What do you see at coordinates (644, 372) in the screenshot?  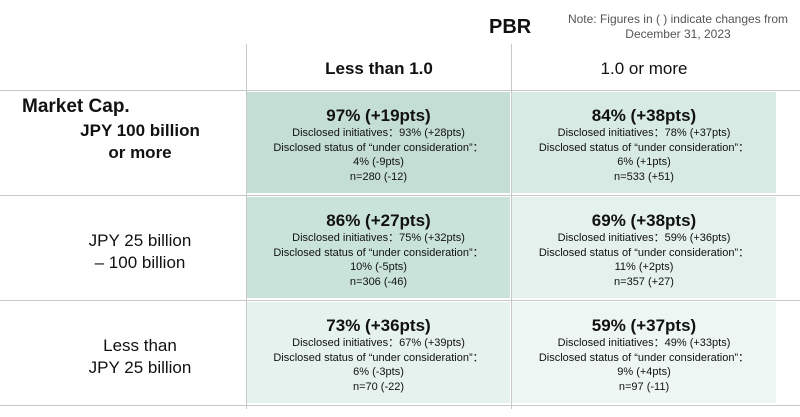 I see `cell-line: 9% (+4pts)` at bounding box center [644, 372].